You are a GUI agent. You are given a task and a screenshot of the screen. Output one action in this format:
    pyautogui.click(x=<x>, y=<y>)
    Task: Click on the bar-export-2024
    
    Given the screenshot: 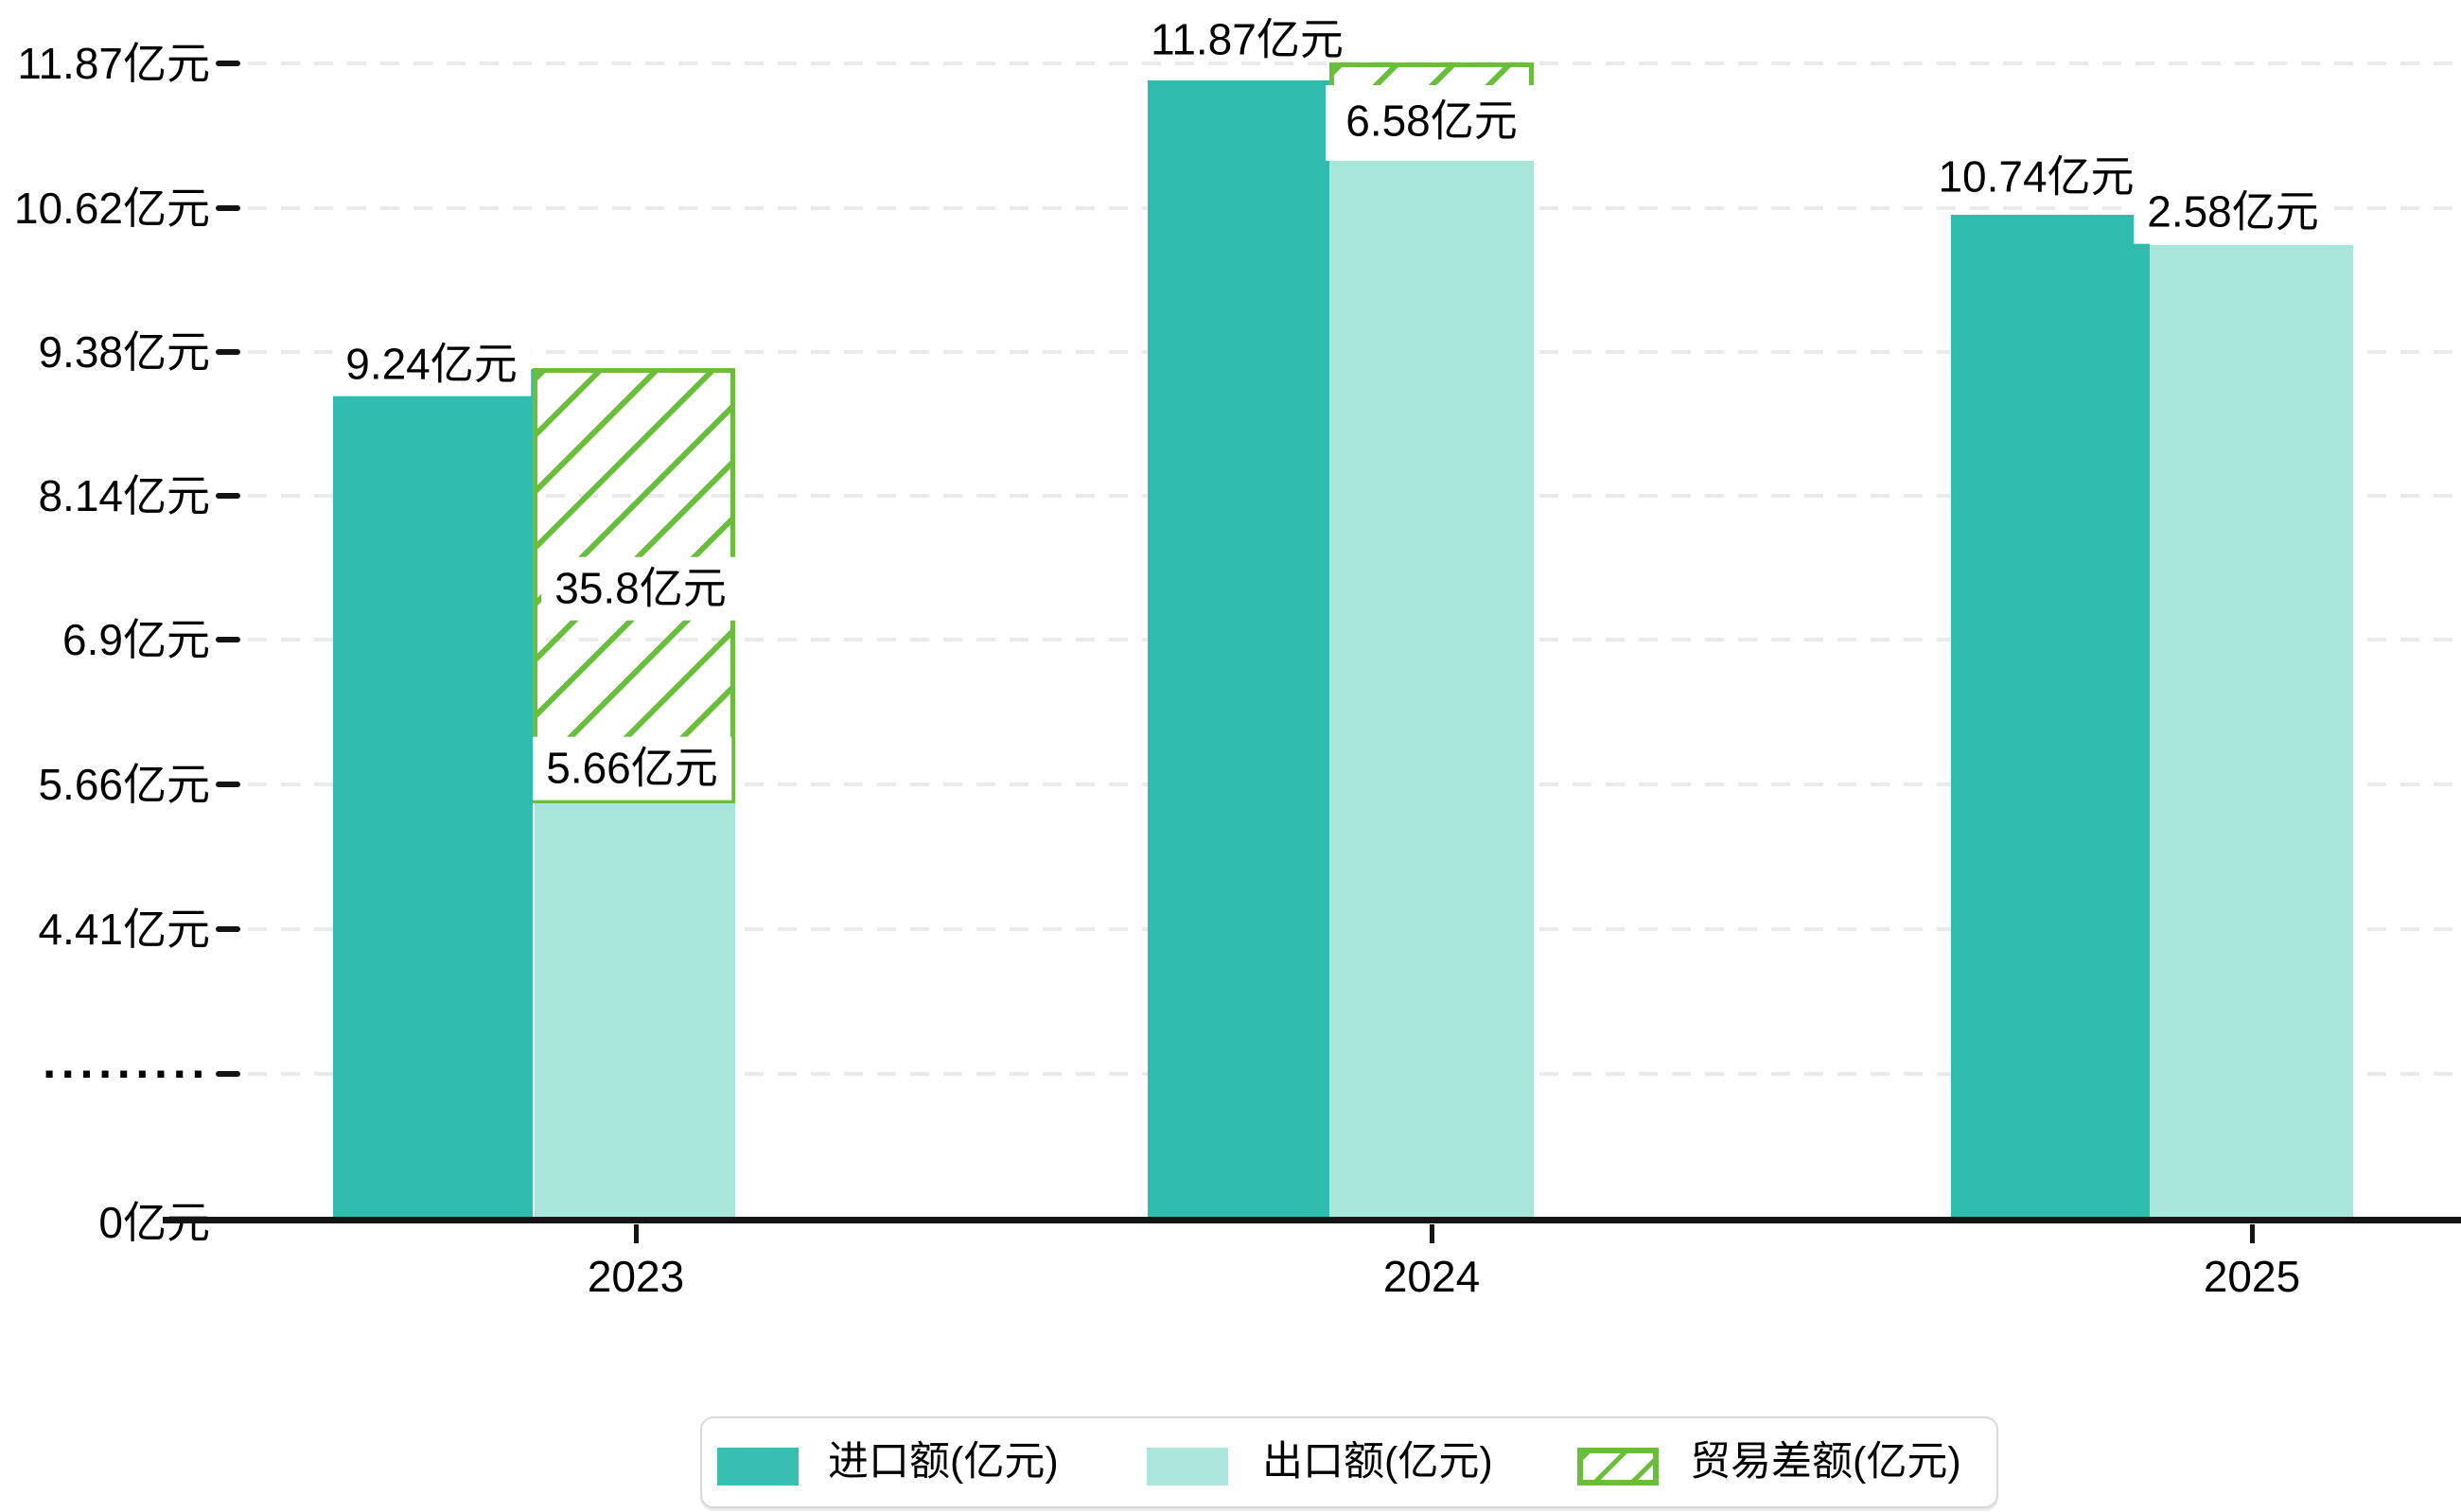 What is the action you would take?
    pyautogui.click(x=1431, y=691)
    